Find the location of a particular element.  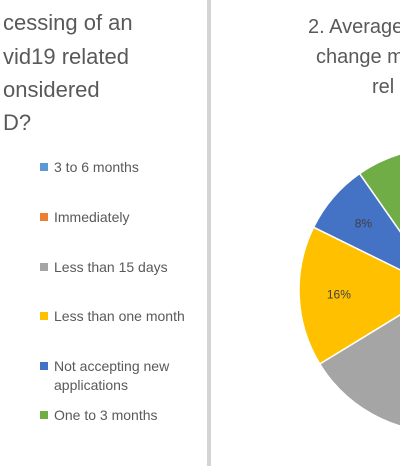

left-chart-title-line-3: onsidered is located at coordinates (51, 89).